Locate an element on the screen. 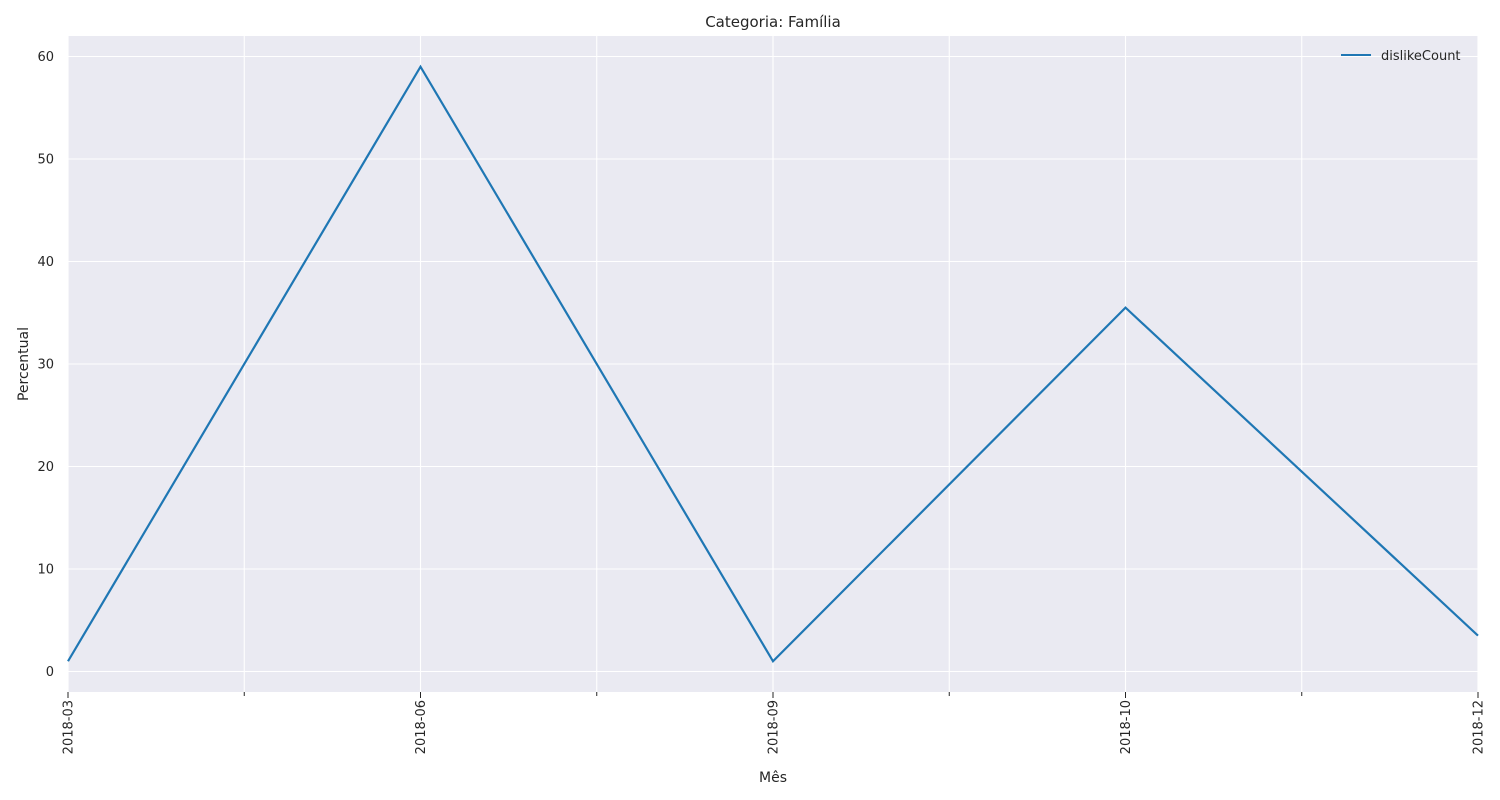 Image resolution: width=1500 pixels, height=800 pixels. y-tick-label: 60 is located at coordinates (45, 57).